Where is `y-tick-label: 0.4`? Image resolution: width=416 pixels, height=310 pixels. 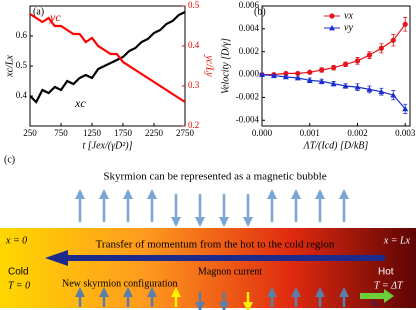 y-tick-label: 0.4 is located at coordinates (22, 95).